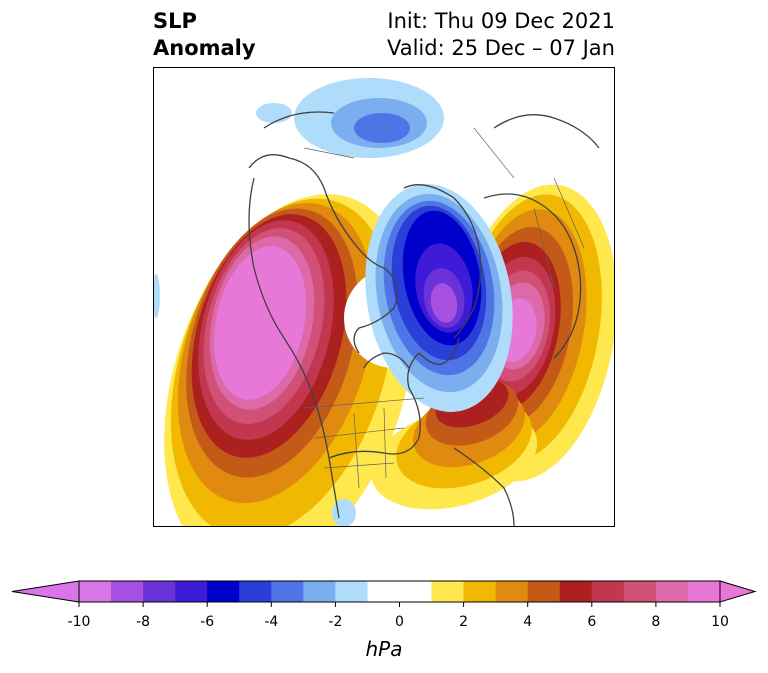 This screenshot has height=673, width=768. I want to click on title-line-1: SLP, so click(175, 21).